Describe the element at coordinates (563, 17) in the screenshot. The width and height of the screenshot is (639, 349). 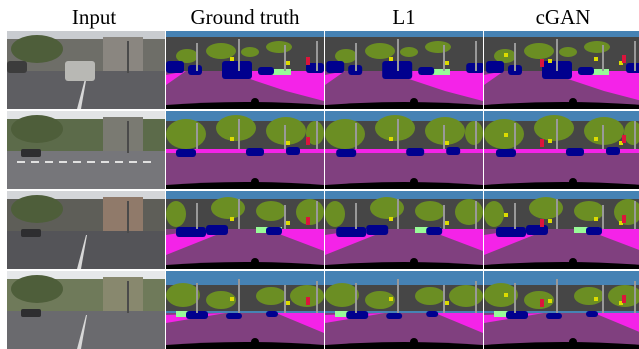
I see `column-title-cgan: cGAN` at that location.